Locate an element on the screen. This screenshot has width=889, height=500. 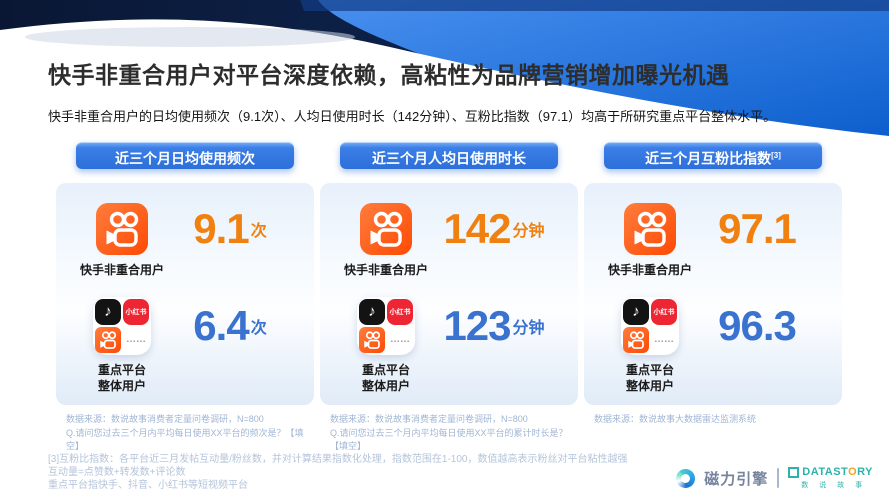
stat-value: 96.3 is located at coordinates (767, 326).